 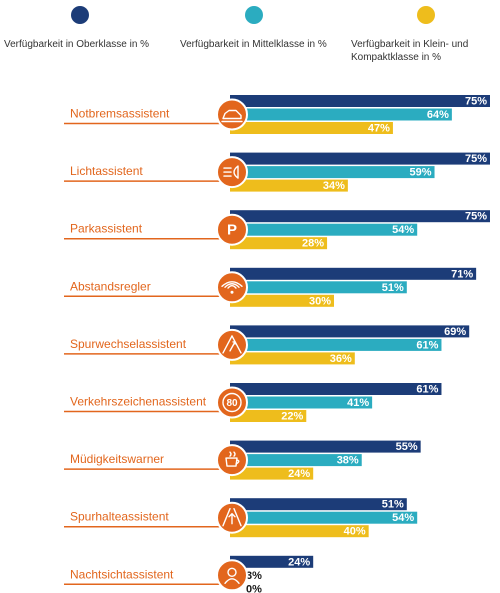 I want to click on category-label: Nachtsichtassistent, so click(x=122, y=574).